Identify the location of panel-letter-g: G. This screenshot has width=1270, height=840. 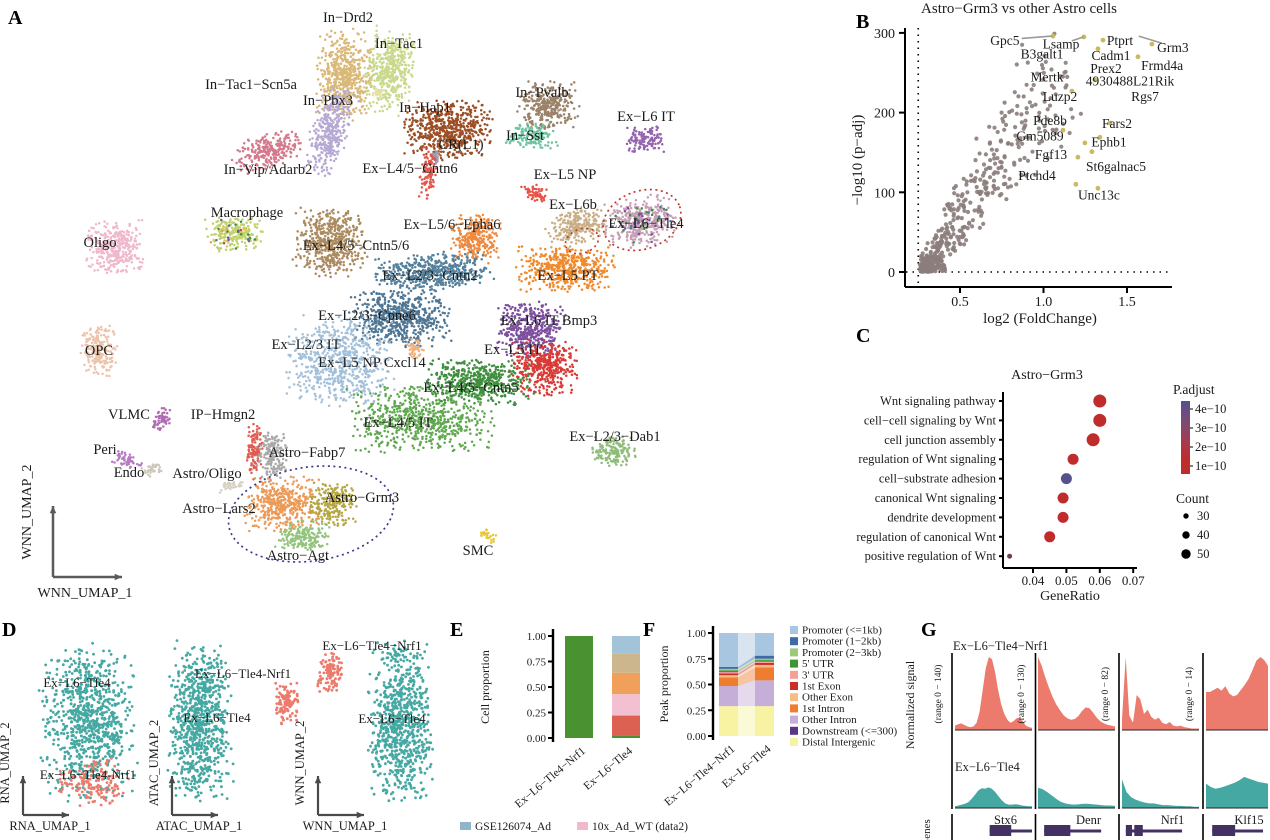
(929, 630).